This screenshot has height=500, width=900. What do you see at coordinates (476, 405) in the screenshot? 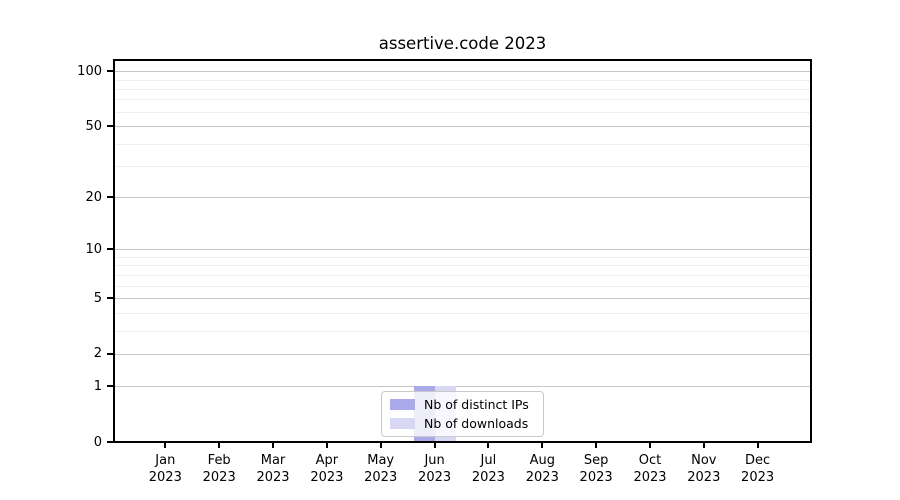
I see `legend-label-distinct-ips: Nb of distinct IPs` at bounding box center [476, 405].